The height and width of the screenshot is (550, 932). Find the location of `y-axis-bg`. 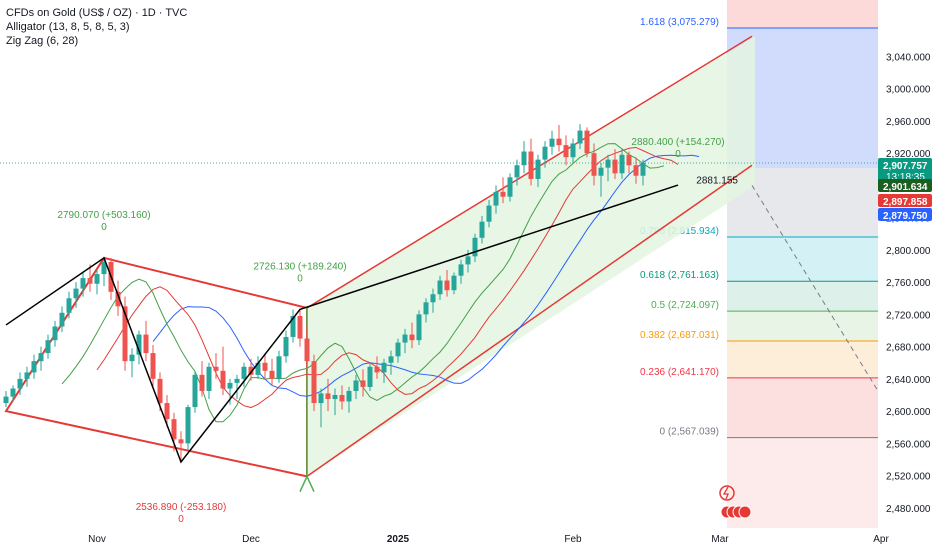

y-axis-bg is located at coordinates (905, 275).